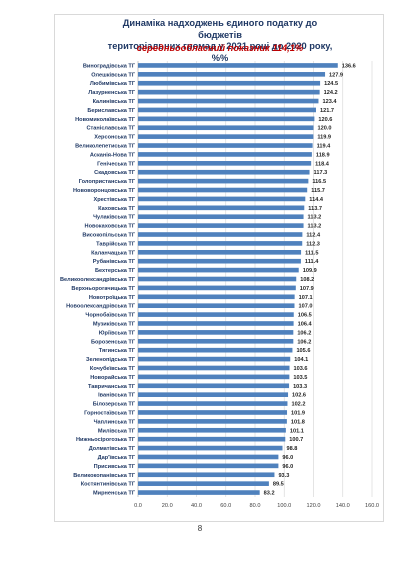  I want to click on data-label: 117.3, so click(321, 173).